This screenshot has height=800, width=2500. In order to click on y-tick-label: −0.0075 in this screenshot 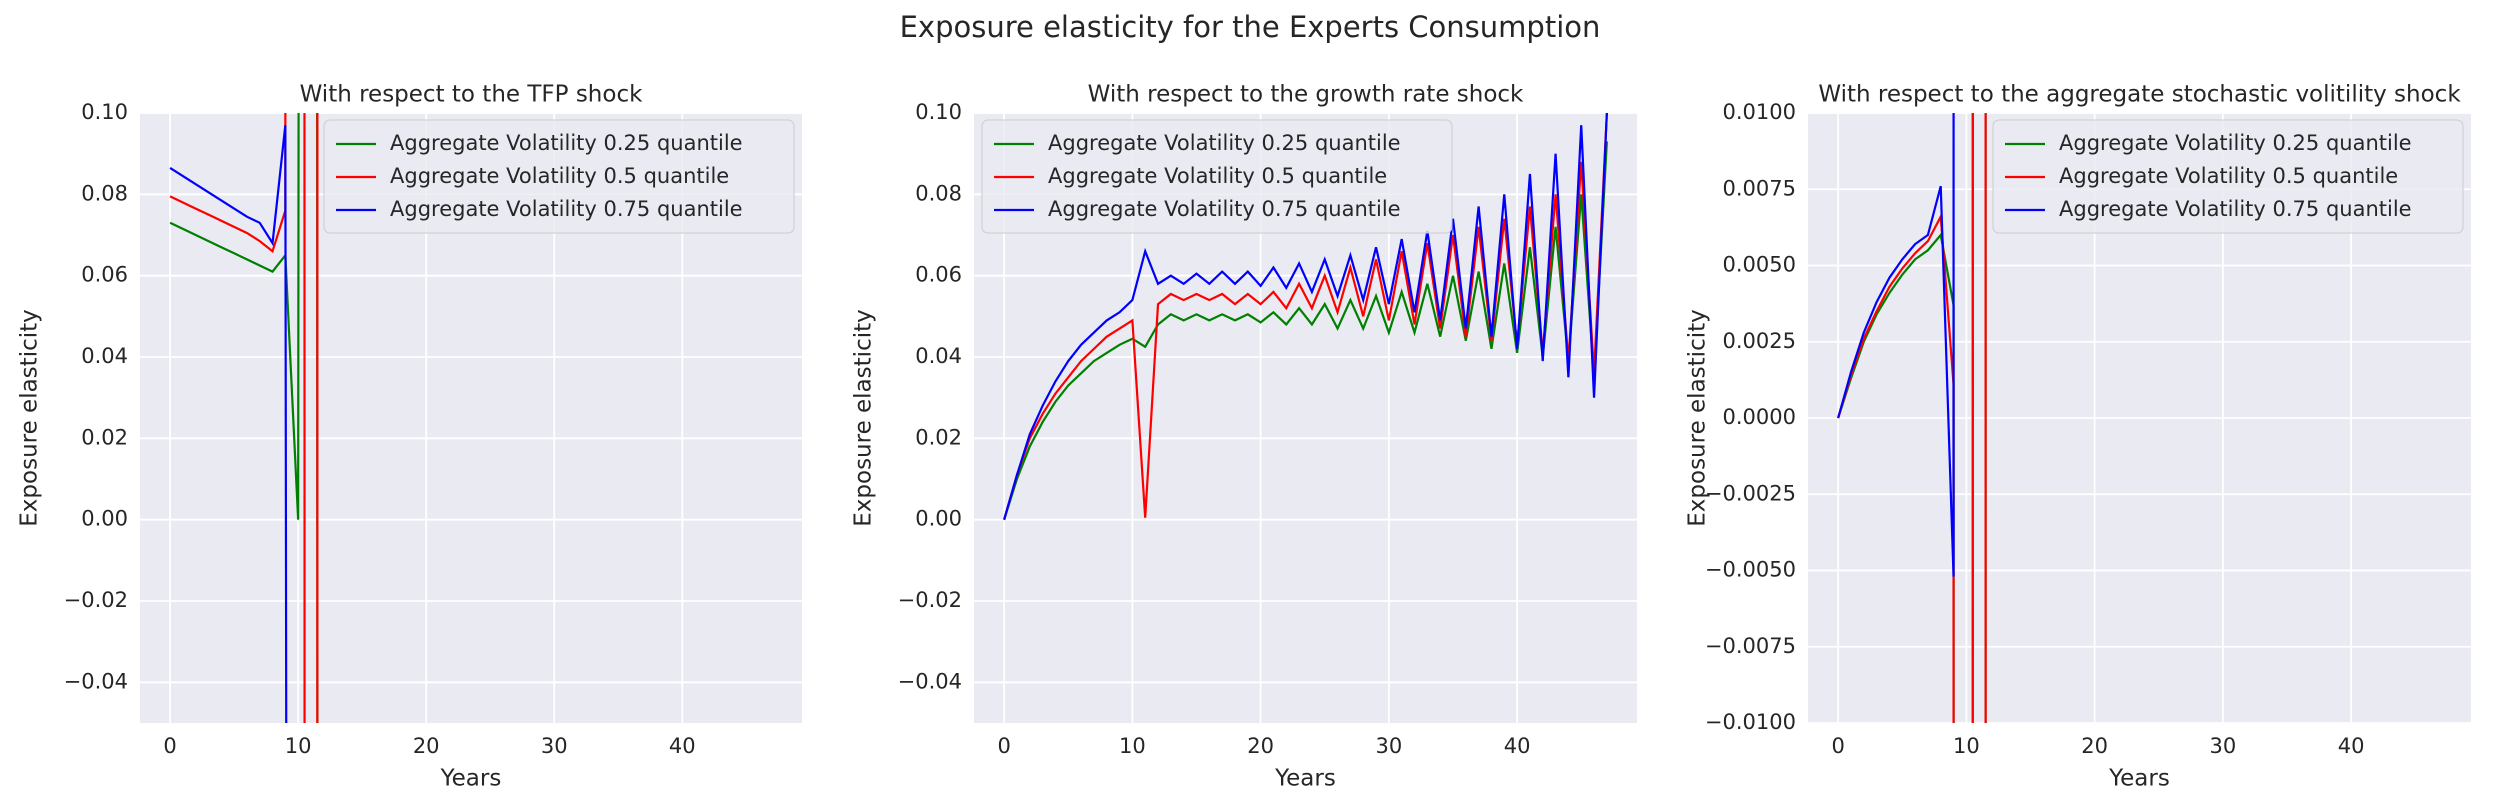, I will do `click(1750, 646)`.